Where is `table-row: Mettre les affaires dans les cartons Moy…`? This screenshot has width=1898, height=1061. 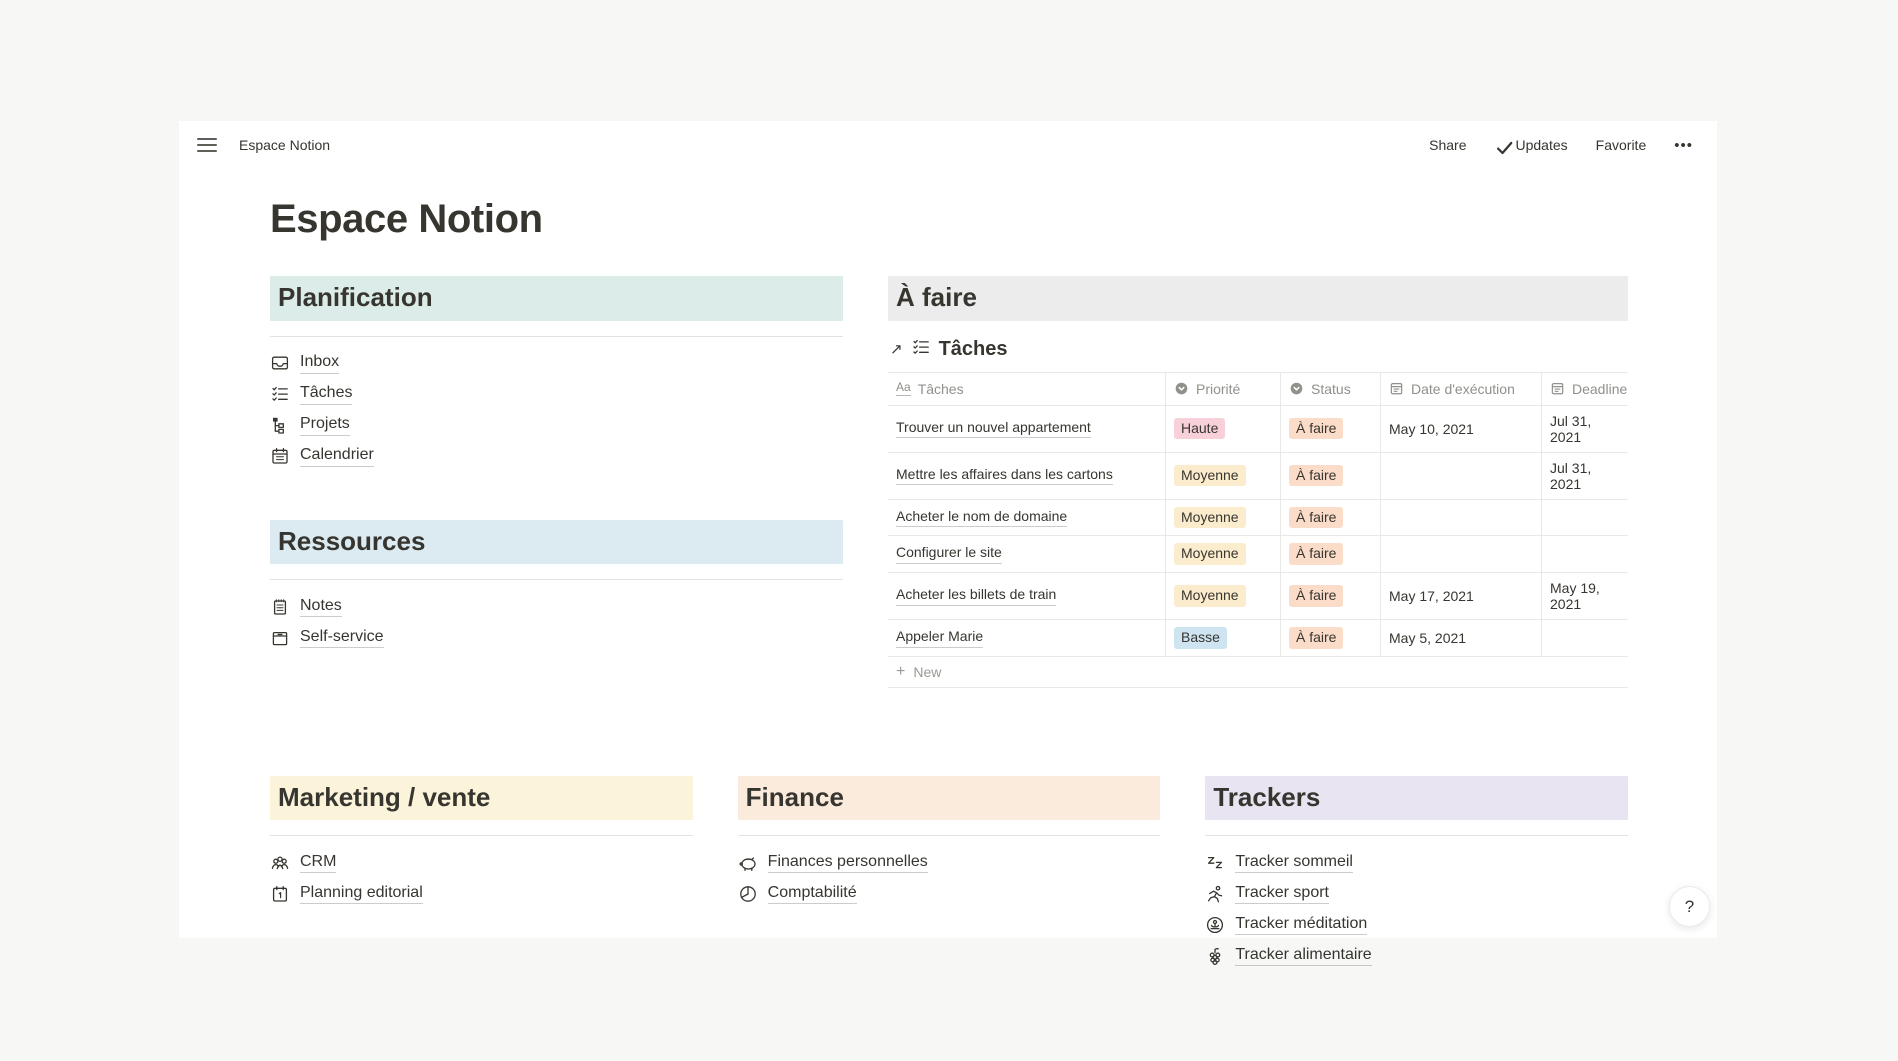 table-row: Mettre les affaires dans les cartons Moy… is located at coordinates (1258, 476).